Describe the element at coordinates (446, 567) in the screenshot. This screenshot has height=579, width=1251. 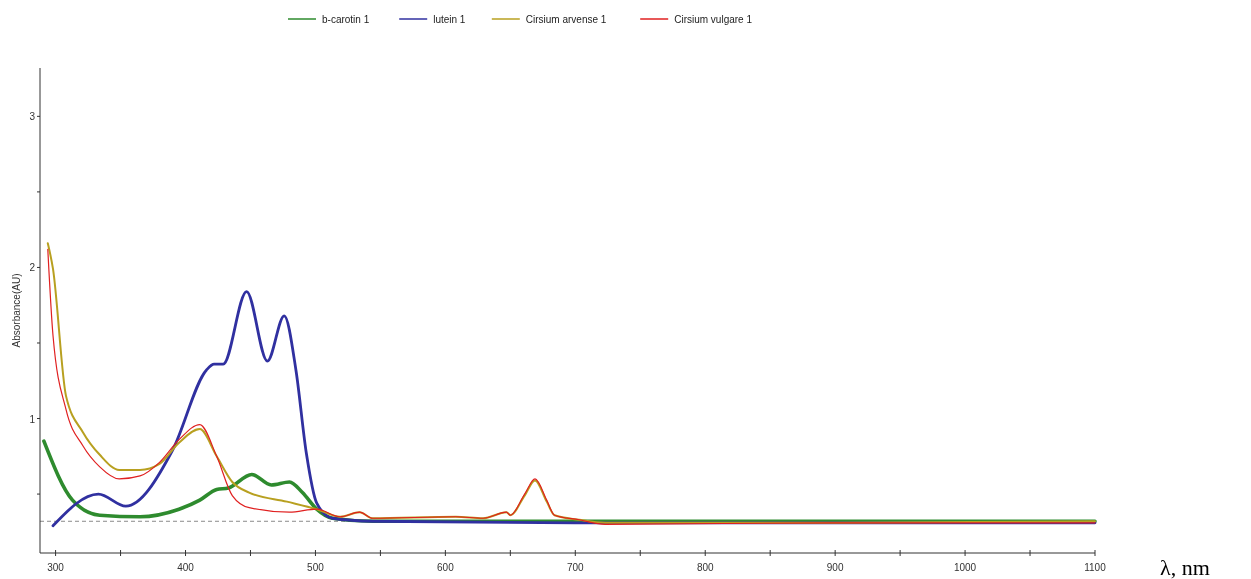
I see `x-tick-label: 600` at that location.